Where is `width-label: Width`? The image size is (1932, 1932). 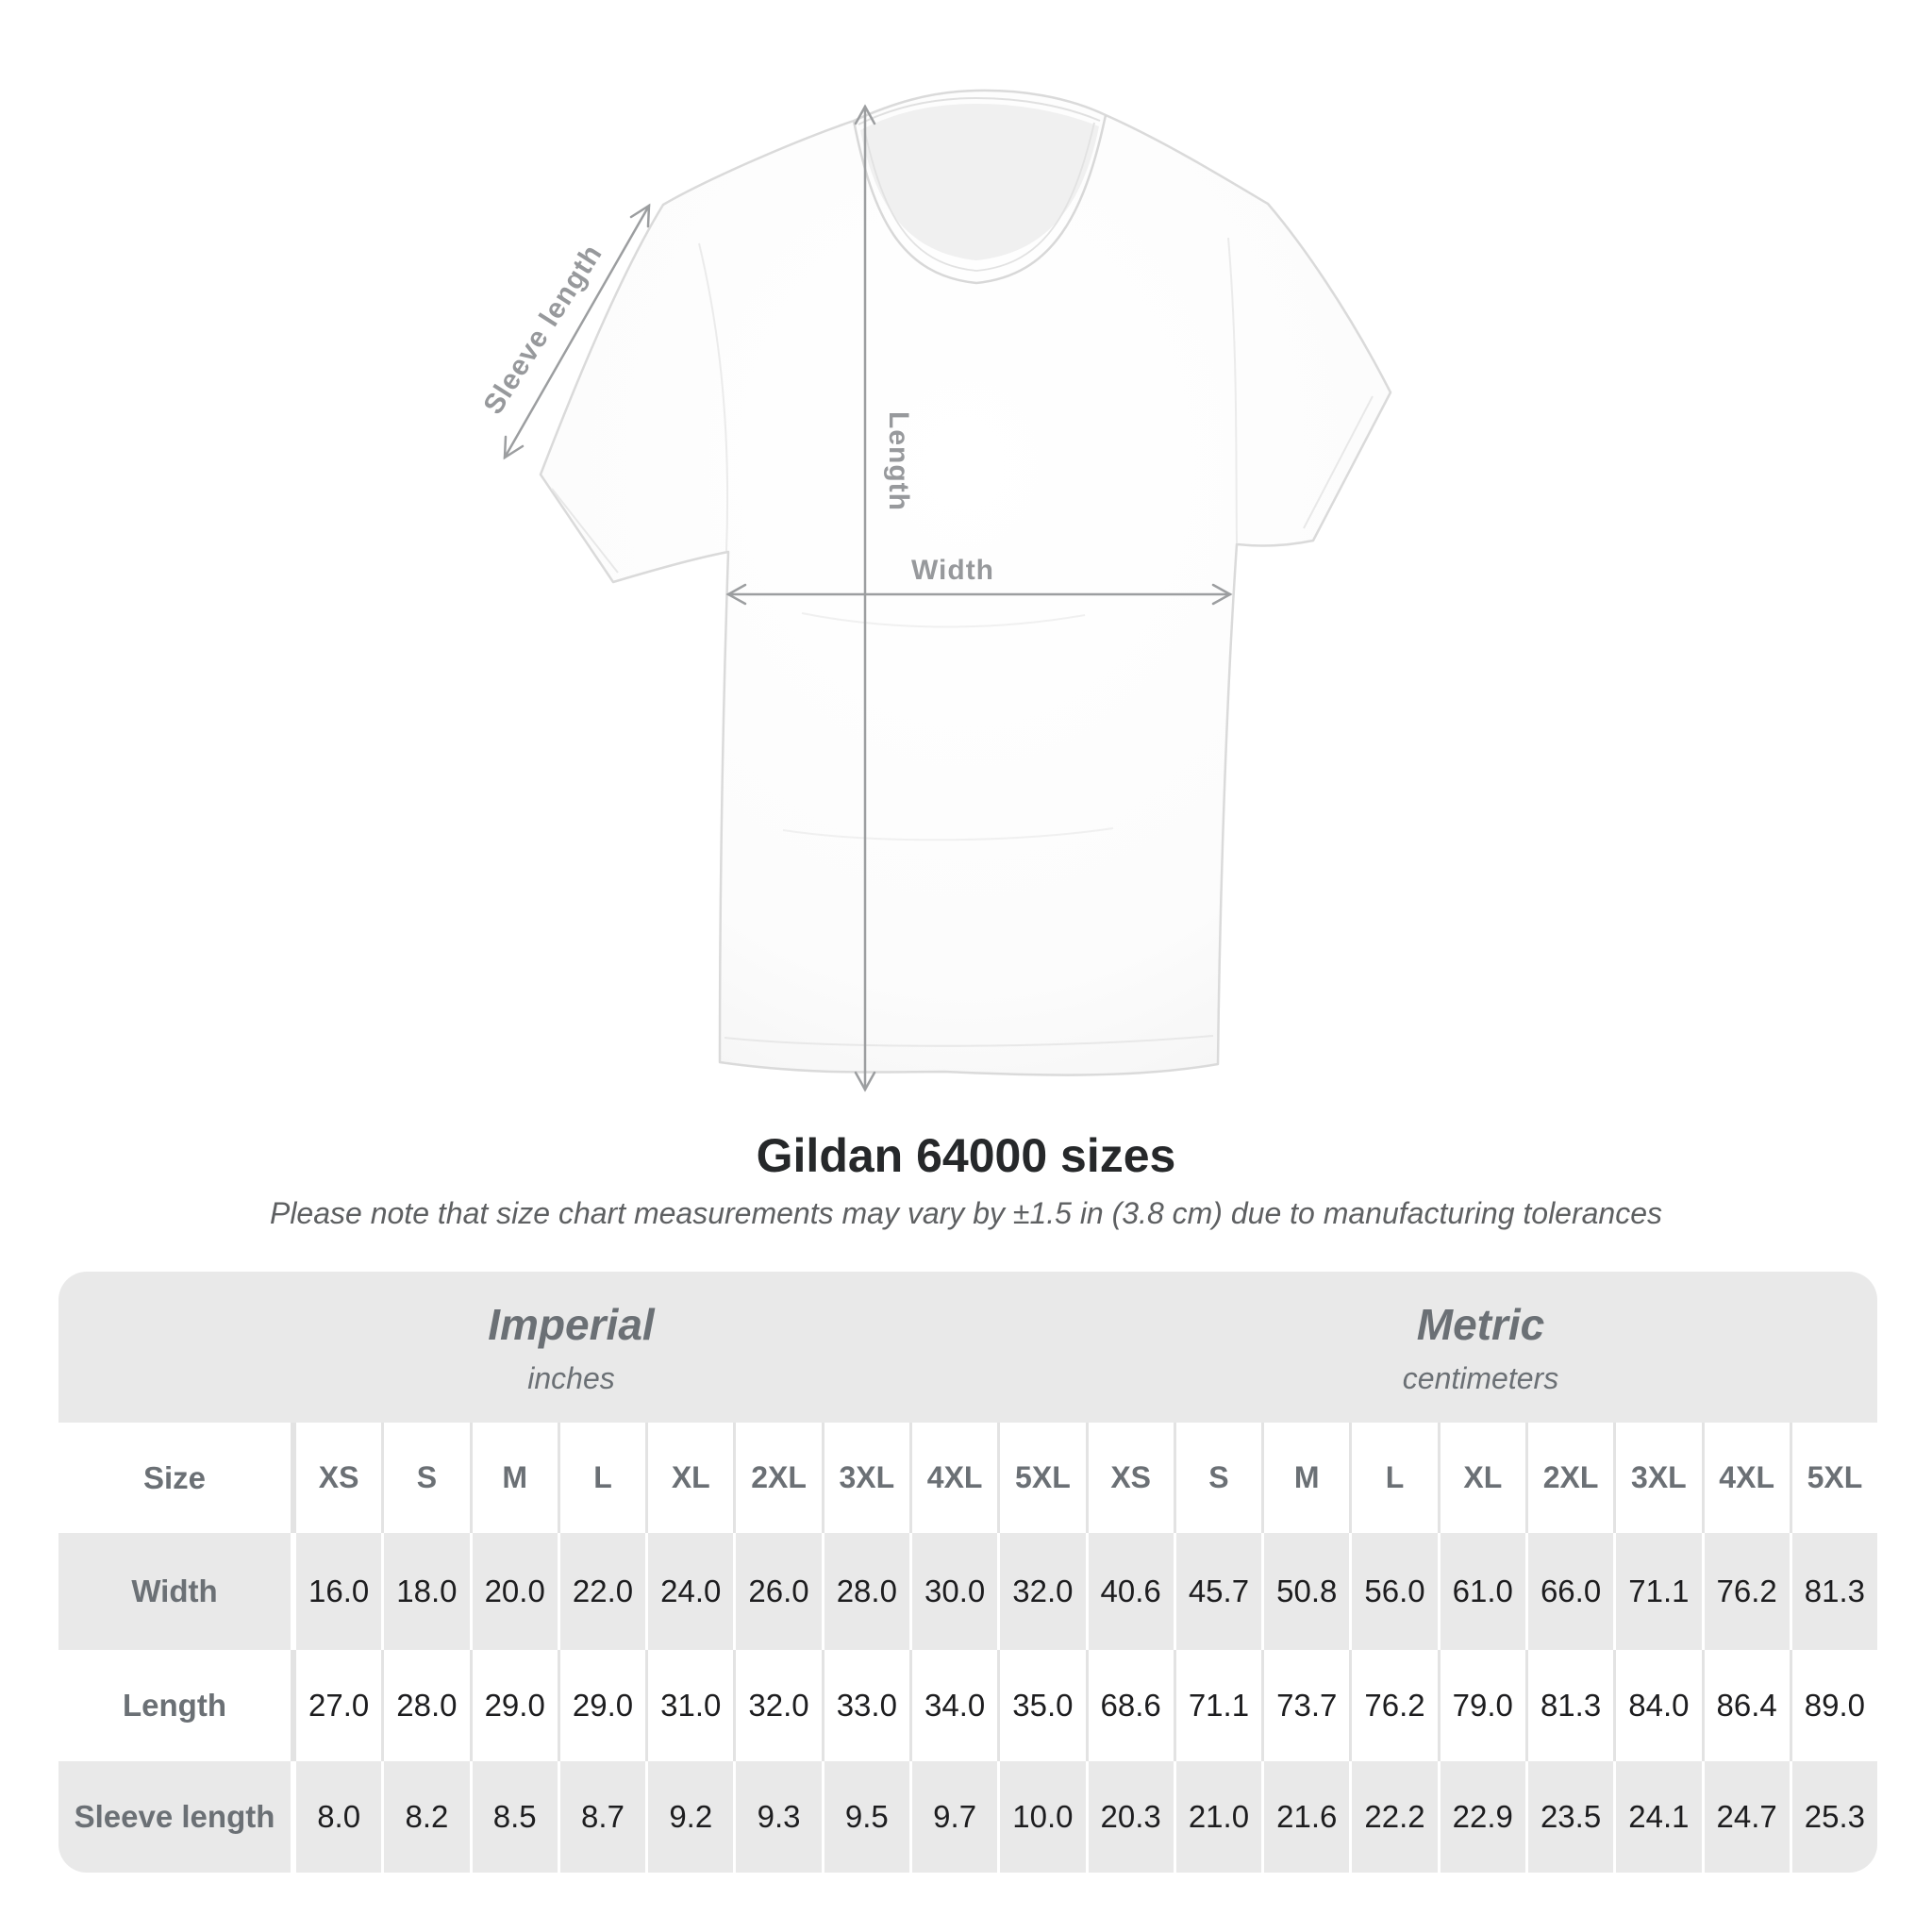 width-label: Width is located at coordinates (953, 571).